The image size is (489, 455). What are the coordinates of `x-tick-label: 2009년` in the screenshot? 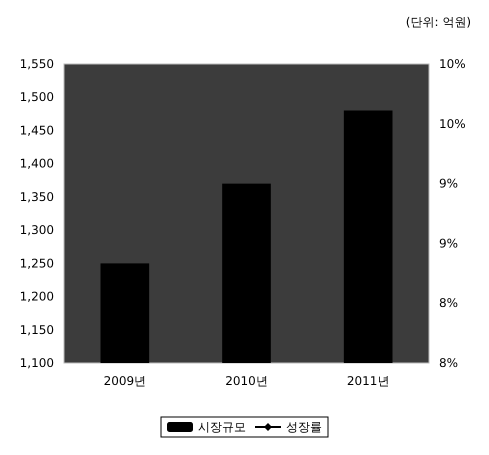 It's located at (125, 381).